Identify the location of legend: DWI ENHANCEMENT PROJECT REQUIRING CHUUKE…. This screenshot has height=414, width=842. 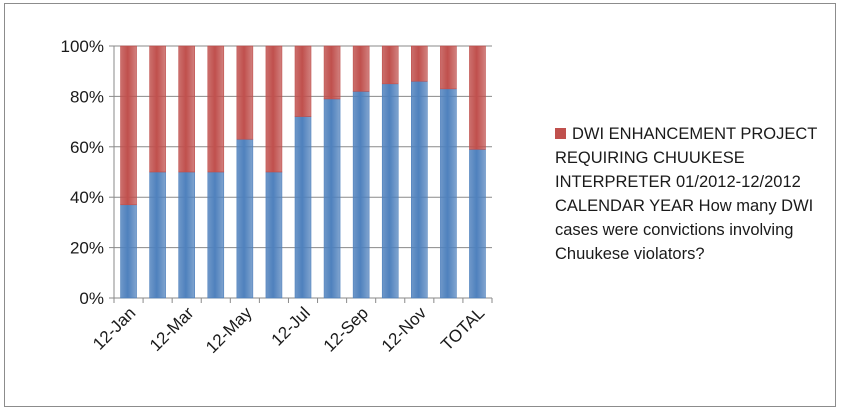
(692, 194).